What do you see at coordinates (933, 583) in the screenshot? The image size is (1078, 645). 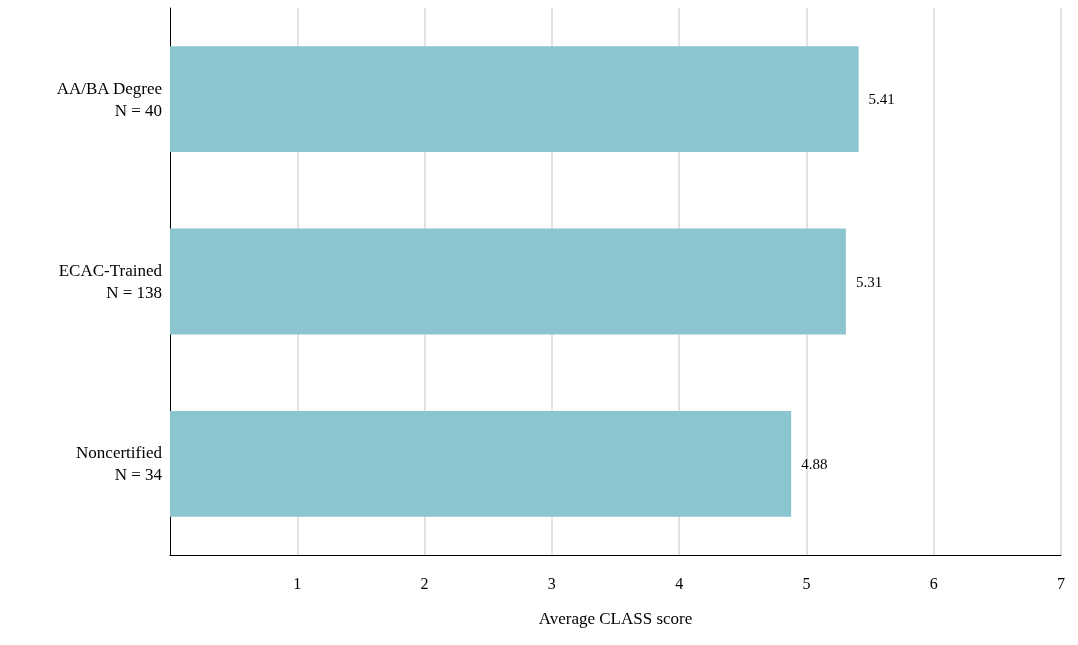 I see `x-tick-label: 6` at bounding box center [933, 583].